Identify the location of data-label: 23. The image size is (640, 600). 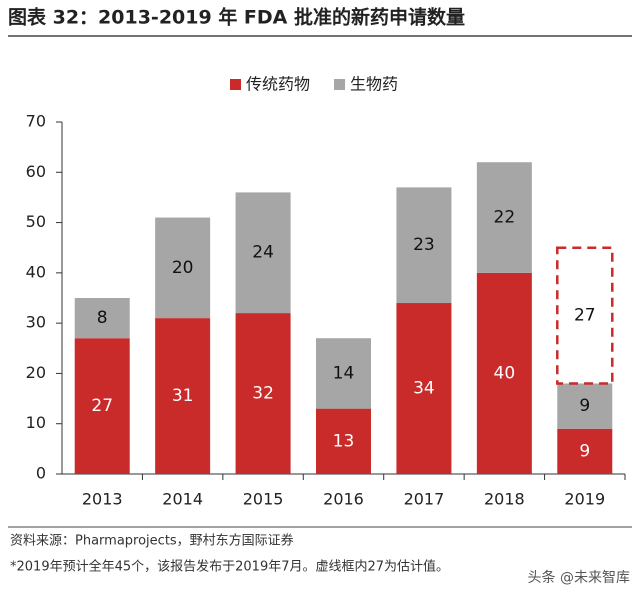
(424, 245).